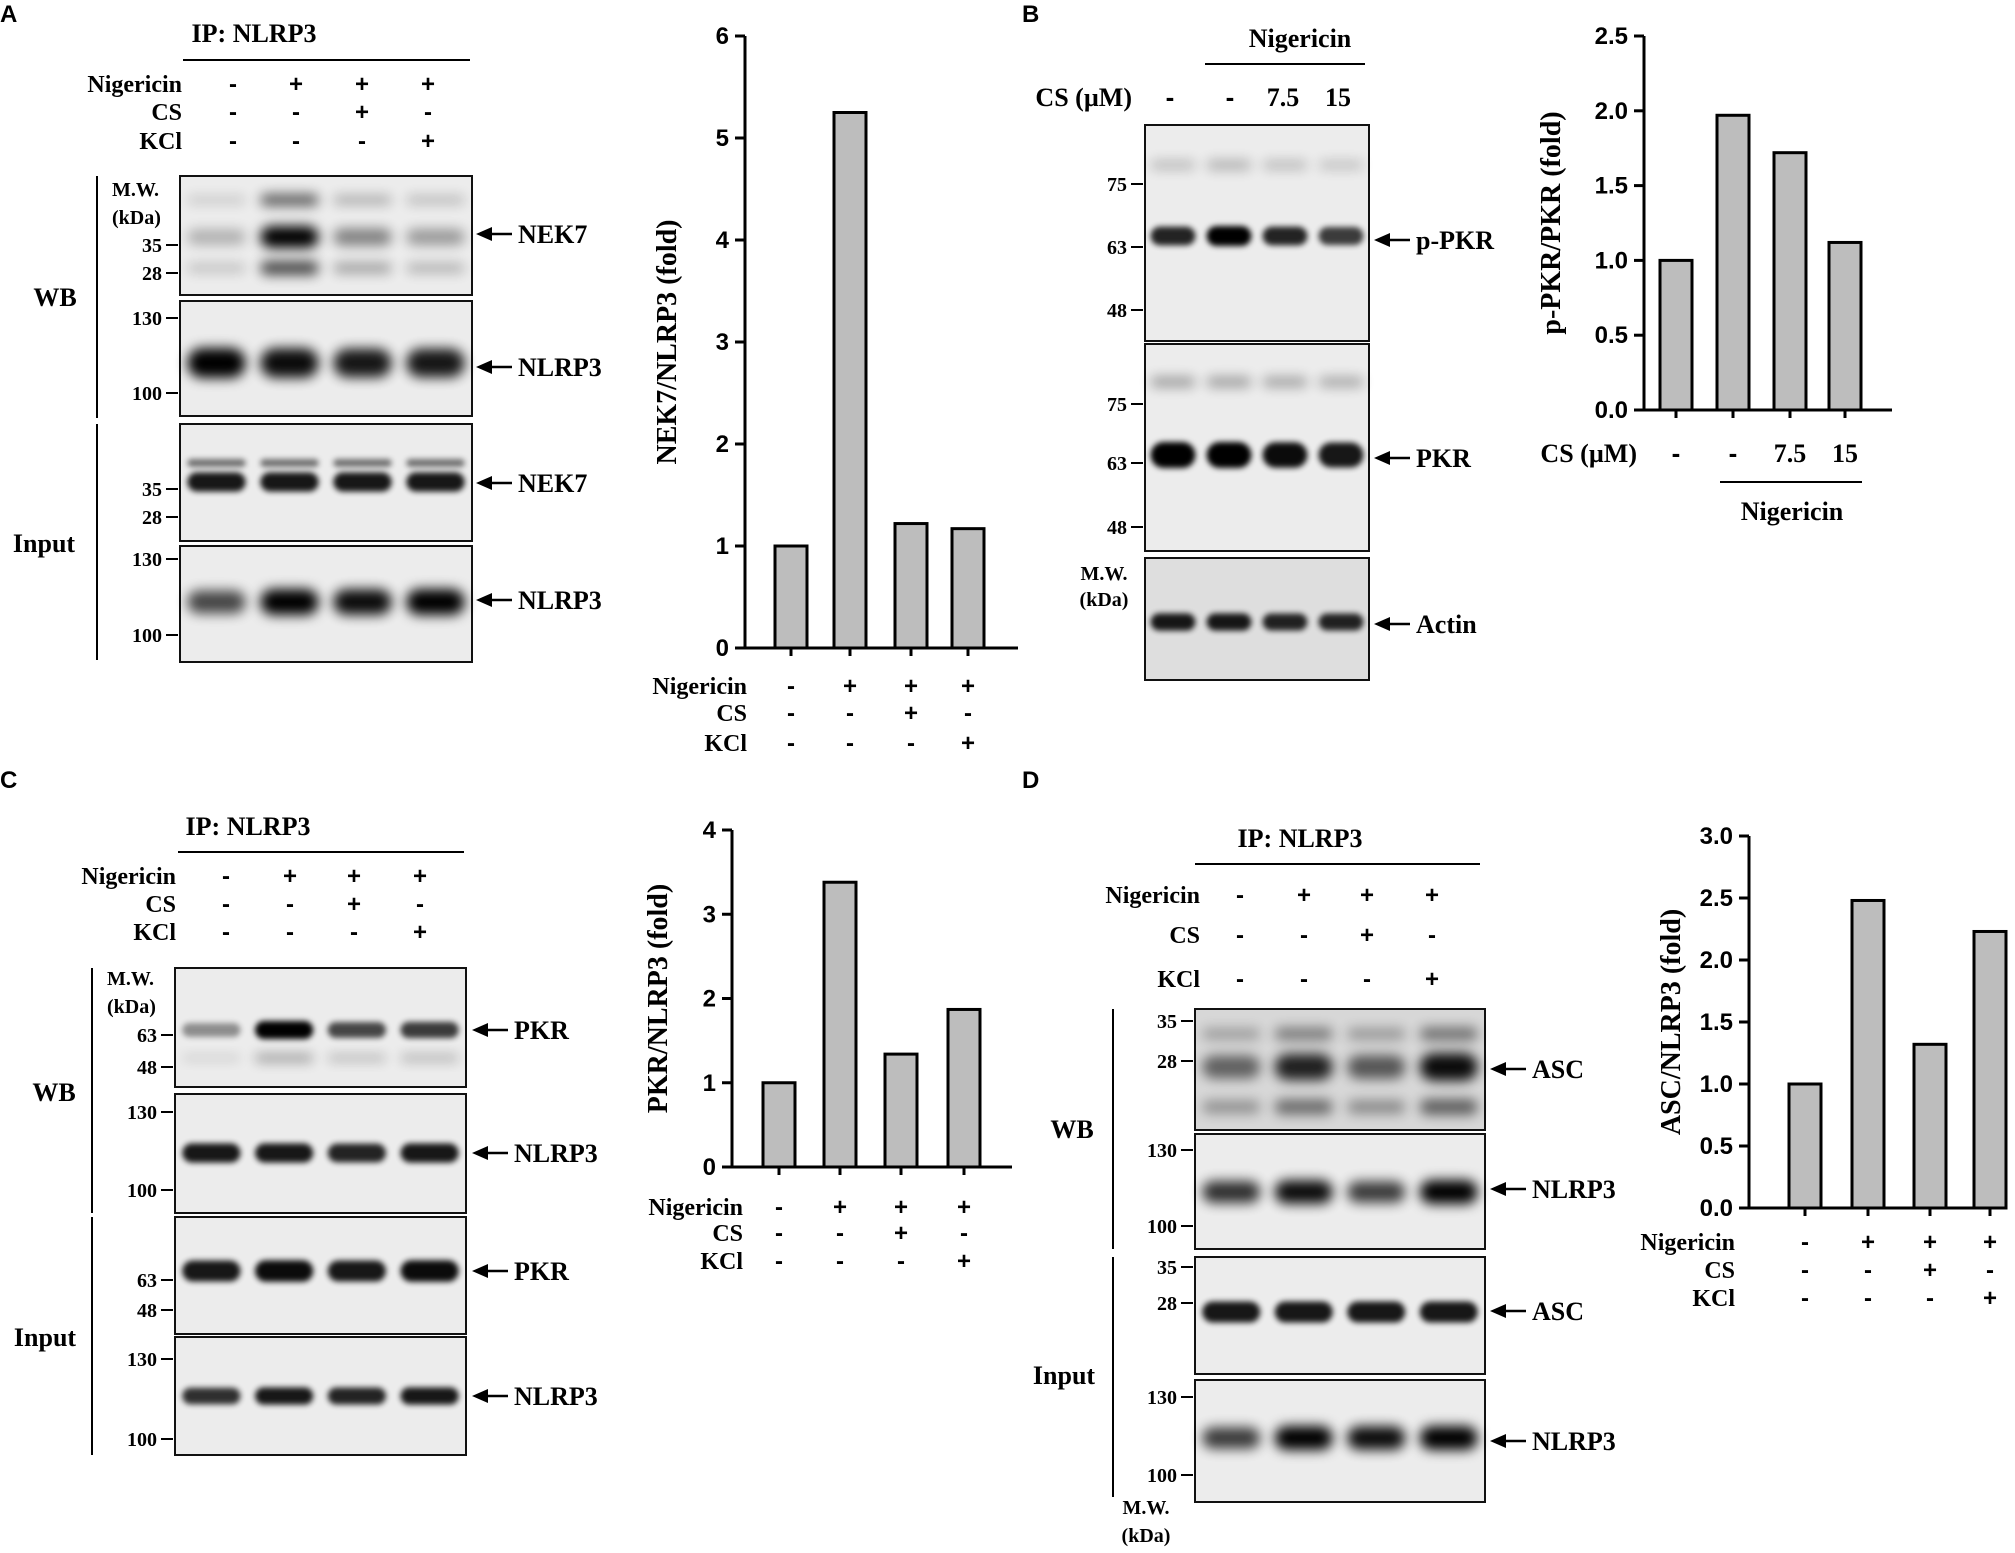  I want to click on blot-d-input-nlrp3, so click(1340, 1441).